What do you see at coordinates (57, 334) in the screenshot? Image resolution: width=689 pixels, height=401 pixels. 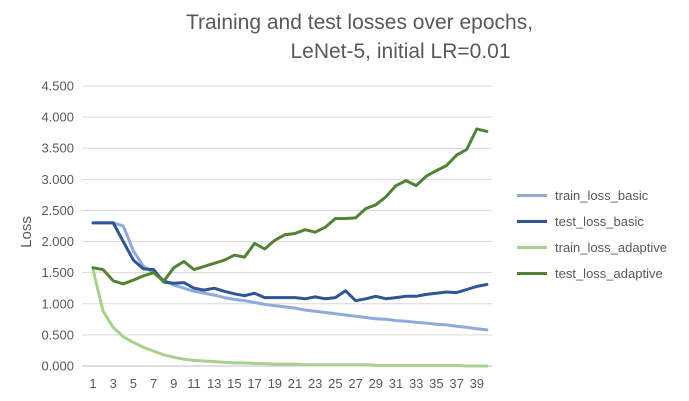 I see `y-tick-label: 0.500` at bounding box center [57, 334].